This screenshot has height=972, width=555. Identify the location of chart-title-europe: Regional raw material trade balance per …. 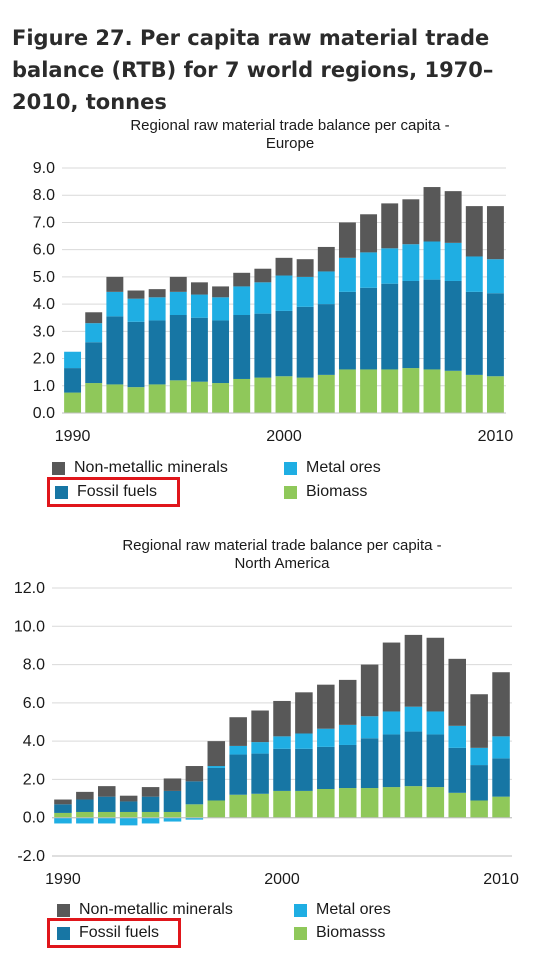
(290, 135).